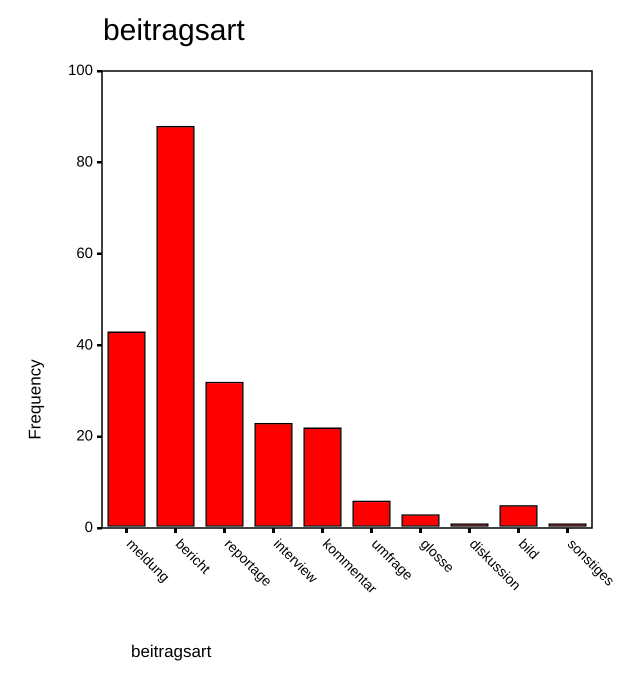 The height and width of the screenshot is (693, 623). Describe the element at coordinates (174, 30) in the screenshot. I see `chart-title: beitragsart` at that location.